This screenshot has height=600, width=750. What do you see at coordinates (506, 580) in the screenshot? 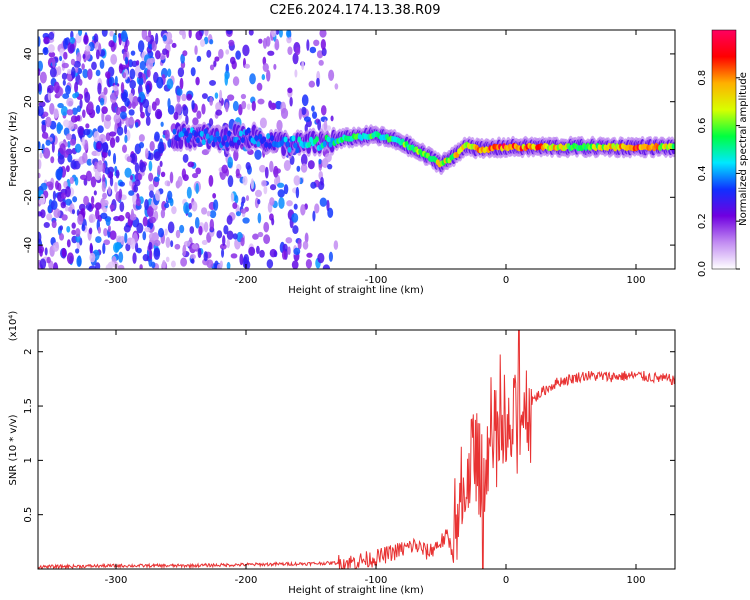
I see `x-tick-label: 0` at bounding box center [506, 580].